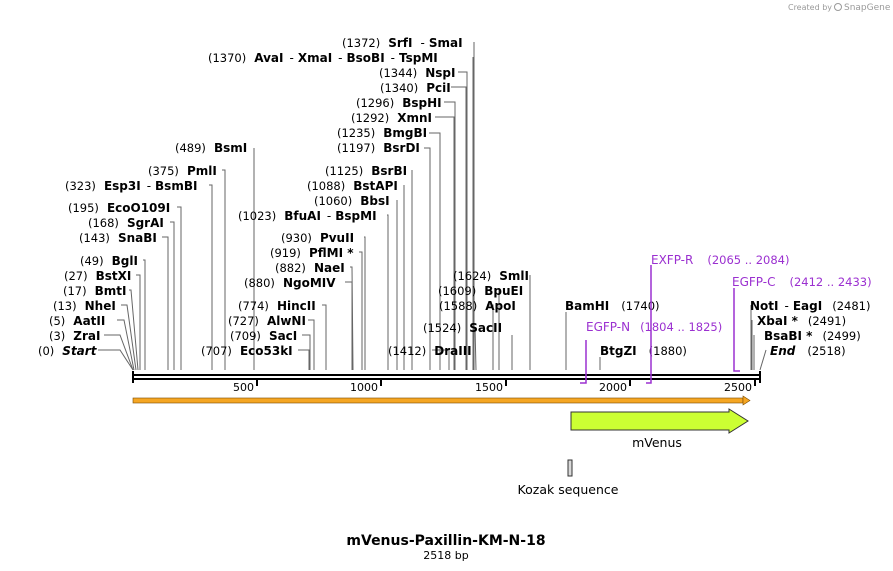 The width and height of the screenshot is (893, 571). I want to click on site-smli: (1624) SmlI, so click(491, 276).